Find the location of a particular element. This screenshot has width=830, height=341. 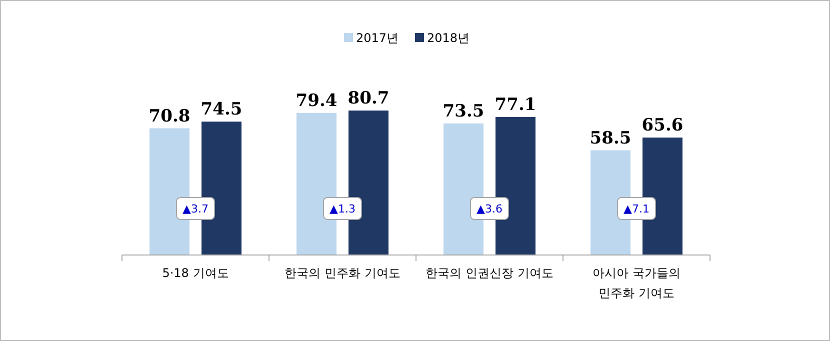

data-label: 80.7 is located at coordinates (369, 98).